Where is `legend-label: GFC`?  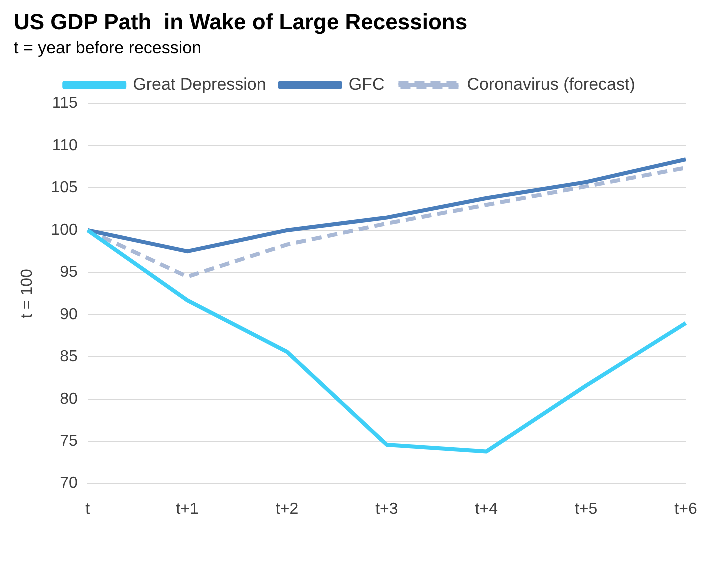
legend-label: GFC is located at coordinates (366, 84).